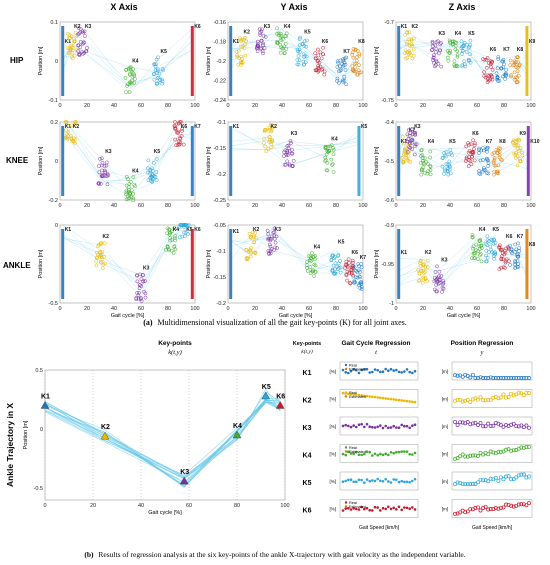 This screenshot has height=565, width=550. What do you see at coordinates (379, 453) in the screenshot?
I see `mini-plot-area` at bounding box center [379, 453].